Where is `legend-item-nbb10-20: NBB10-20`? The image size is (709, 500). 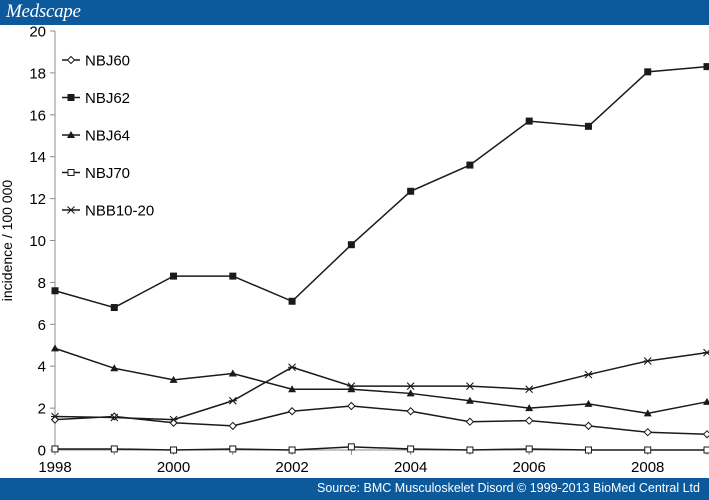 legend-item-nbb10-20: NBB10-20 is located at coordinates (108, 211).